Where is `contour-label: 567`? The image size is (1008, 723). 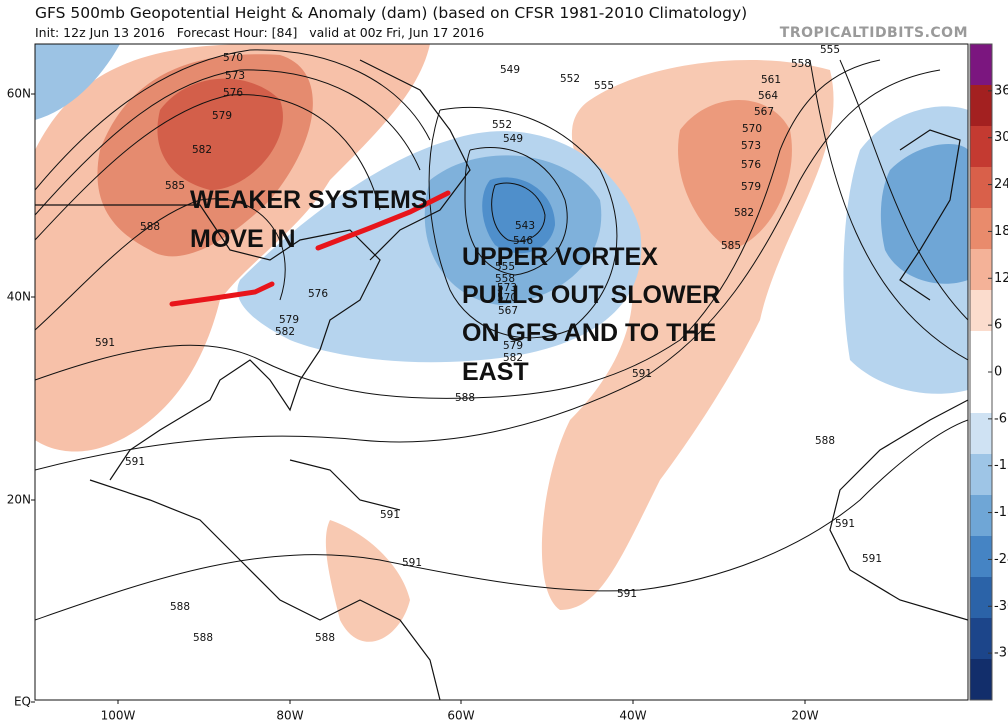 contour-label: 567 is located at coordinates (764, 112).